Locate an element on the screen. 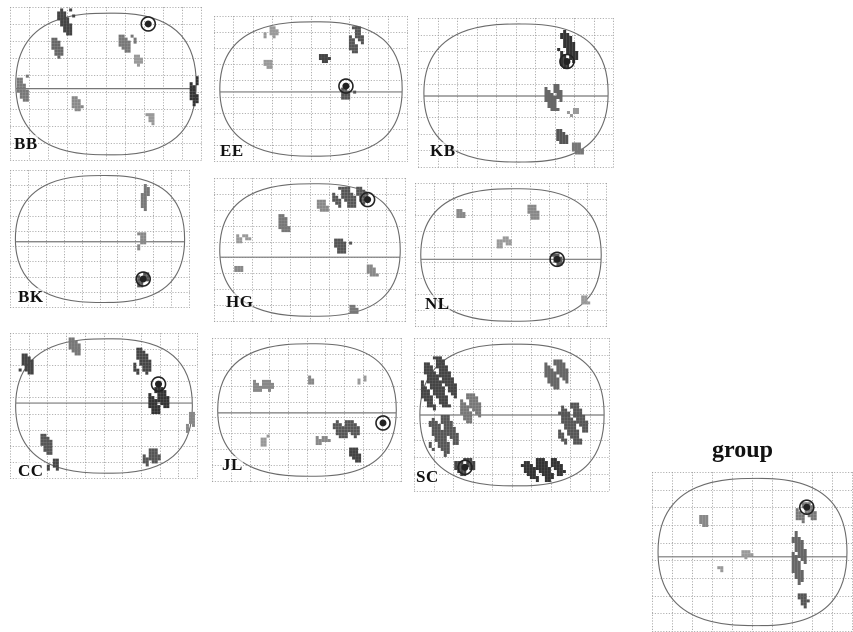 Image resolution: width=853 pixels, height=632 pixels. brain-plot-sc is located at coordinates (512, 415).